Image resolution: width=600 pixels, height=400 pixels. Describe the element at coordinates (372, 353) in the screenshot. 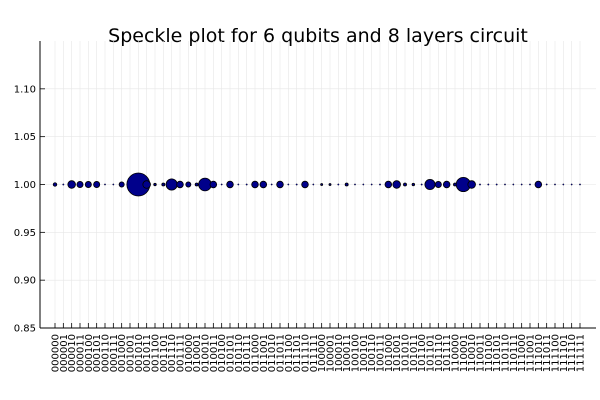

I see `x-tick-label: 100110` at that location.